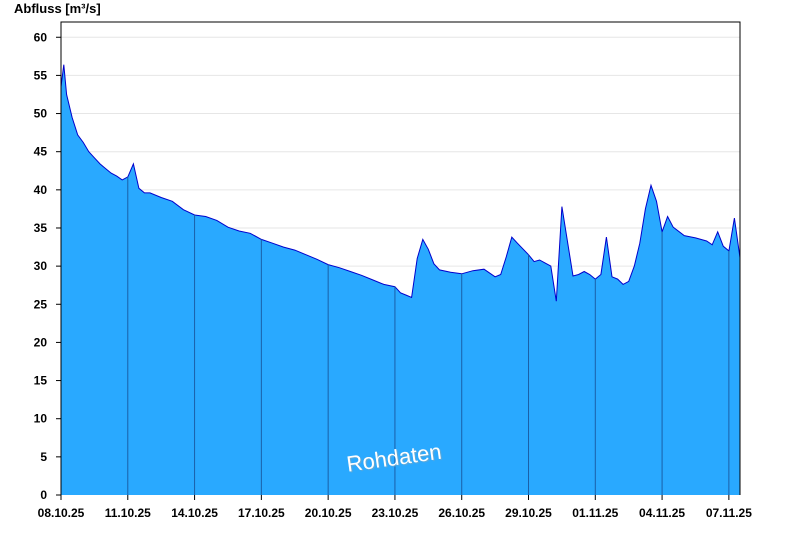  Describe the element at coordinates (41, 381) in the screenshot. I see `y-tick-label: 15` at that location.